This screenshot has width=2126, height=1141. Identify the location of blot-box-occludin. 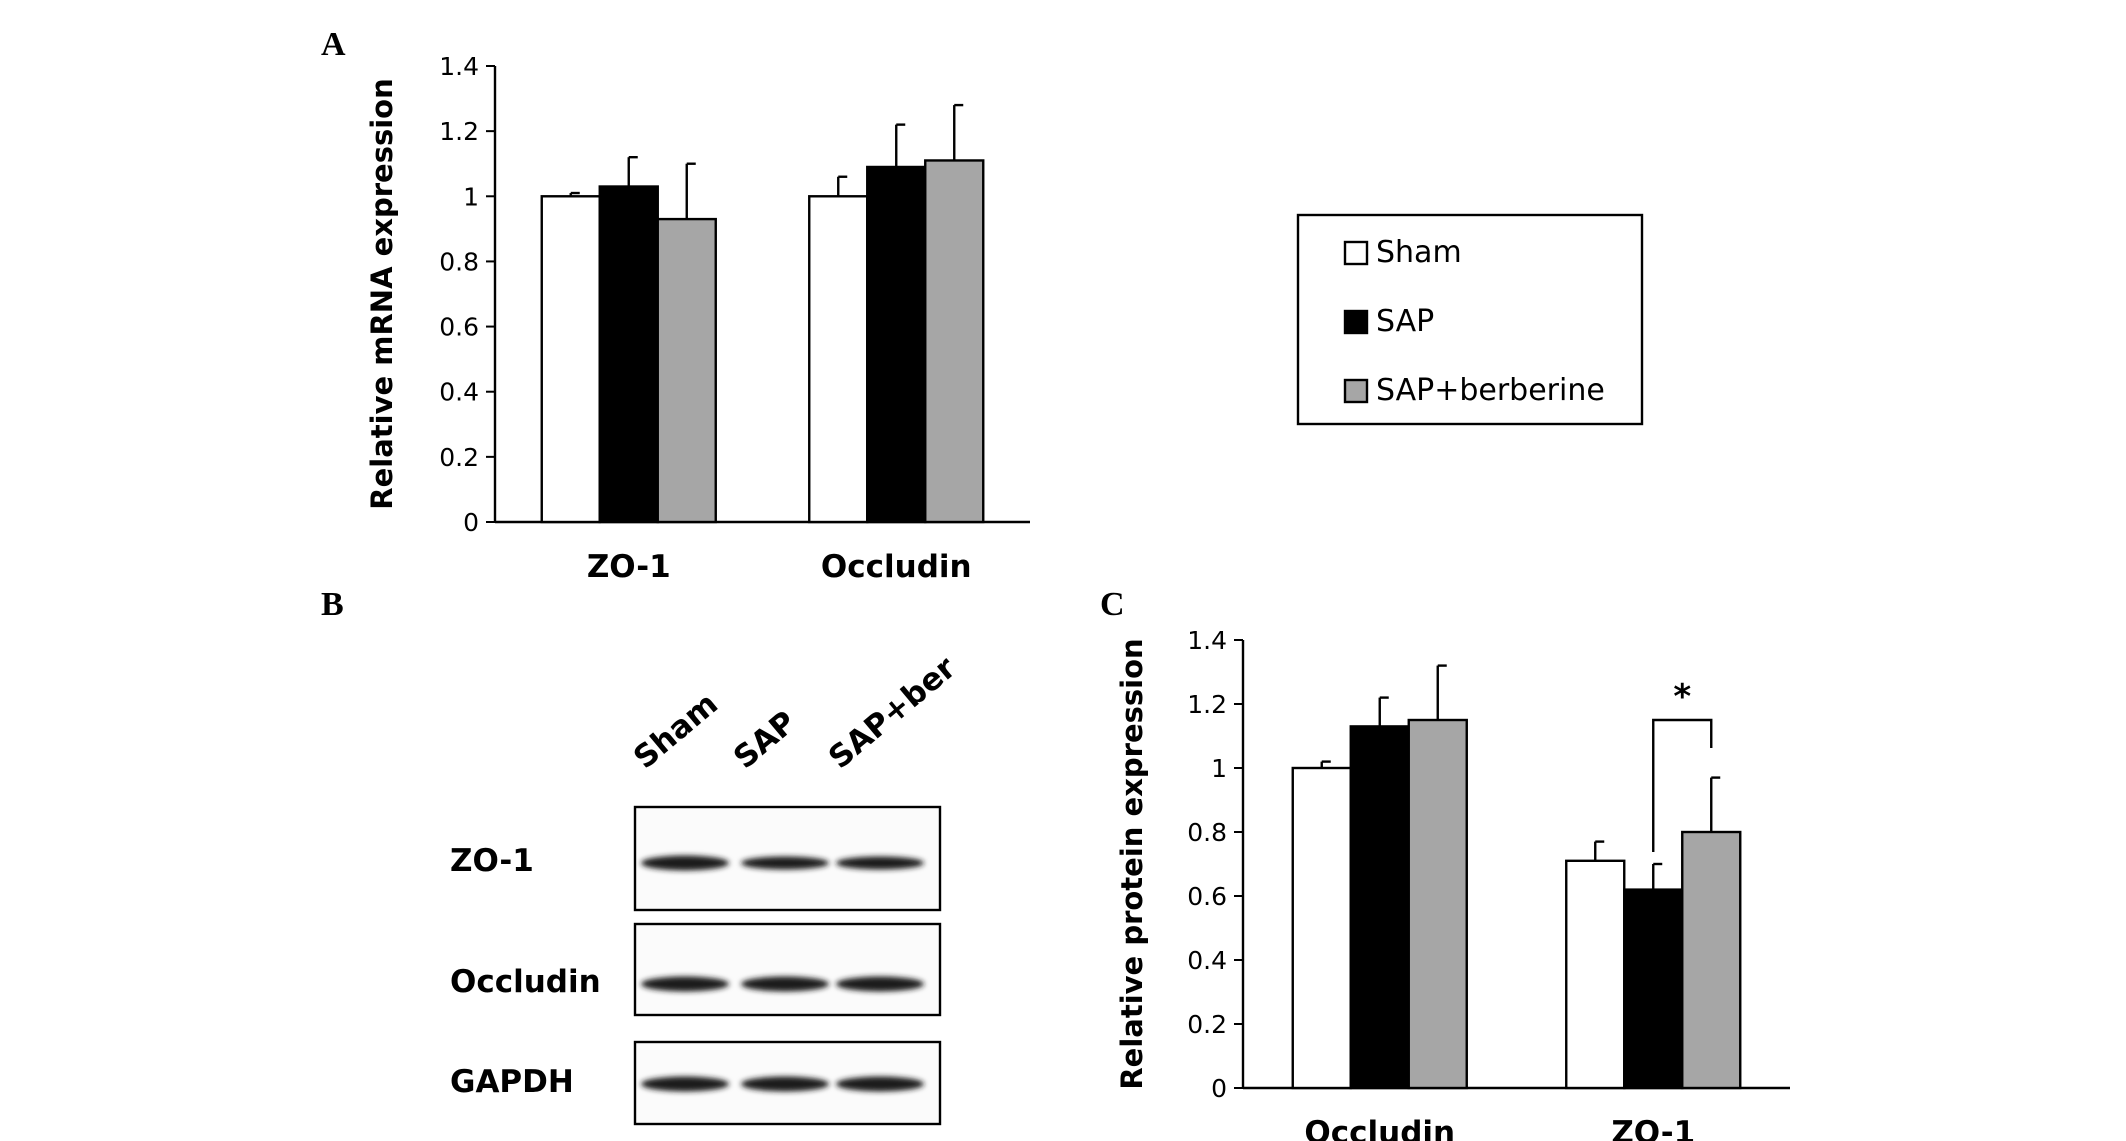
(787, 969).